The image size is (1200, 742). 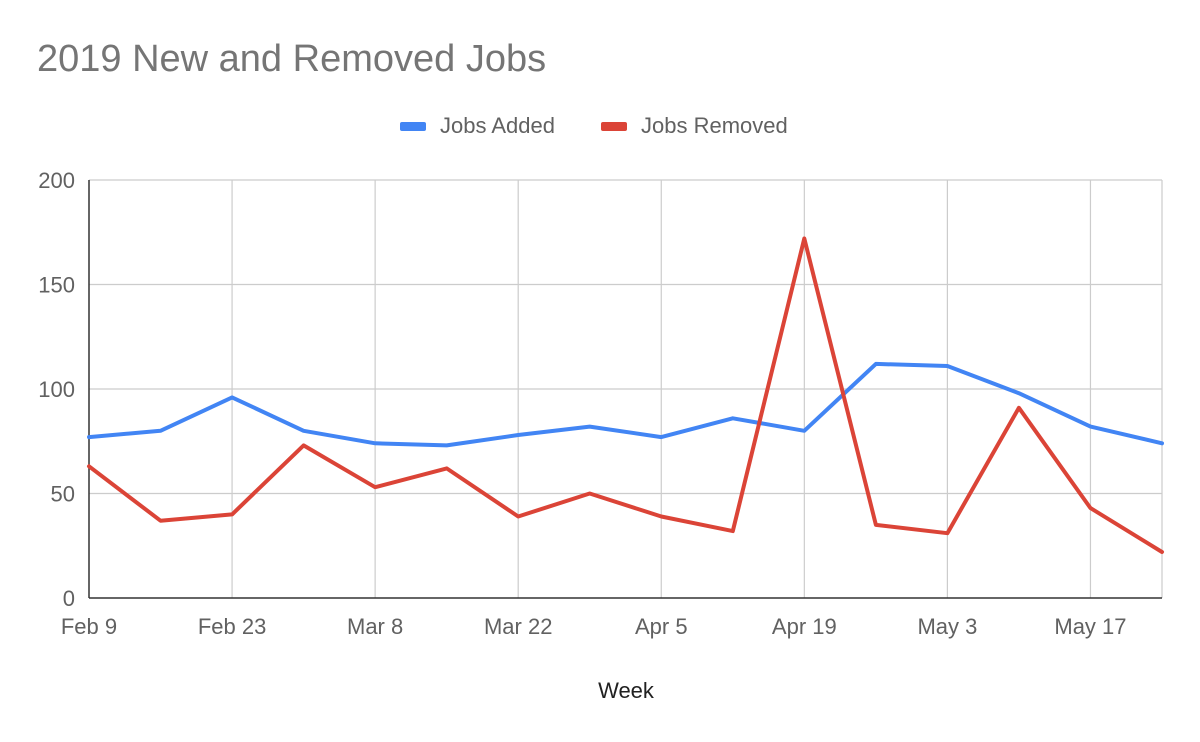 What do you see at coordinates (56, 285) in the screenshot?
I see `y-tick-label: 150` at bounding box center [56, 285].